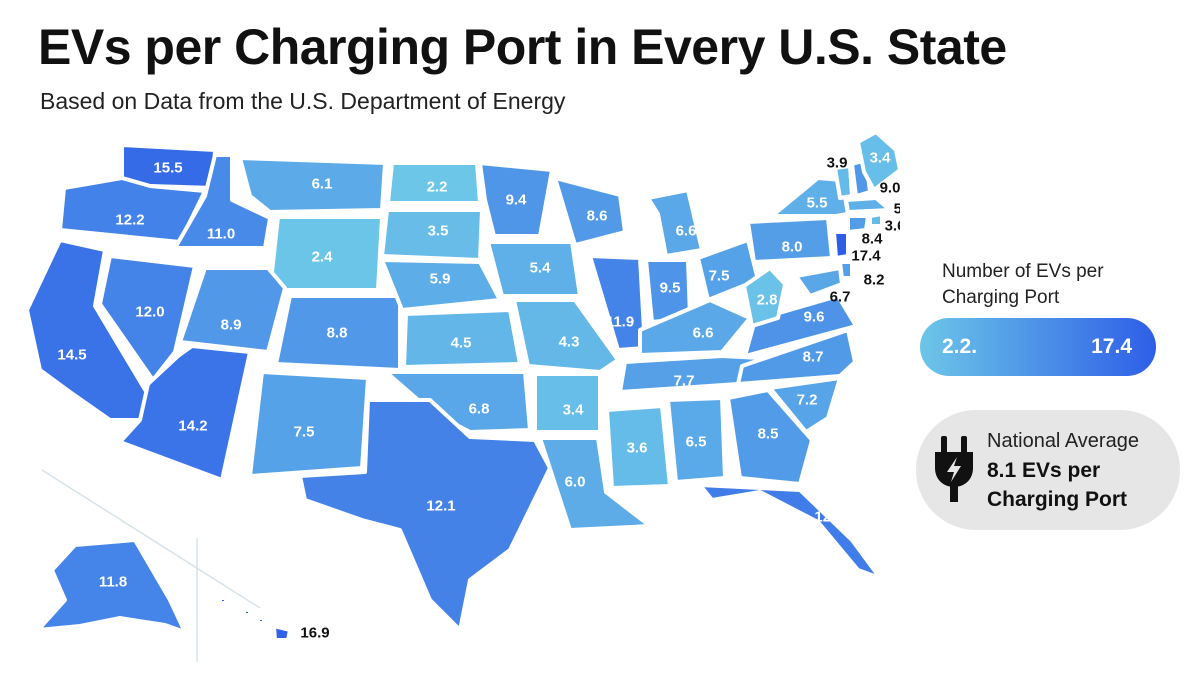 Image resolution: width=1200 pixels, height=675 pixels. I want to click on state-value-az: 14.2, so click(192, 426).